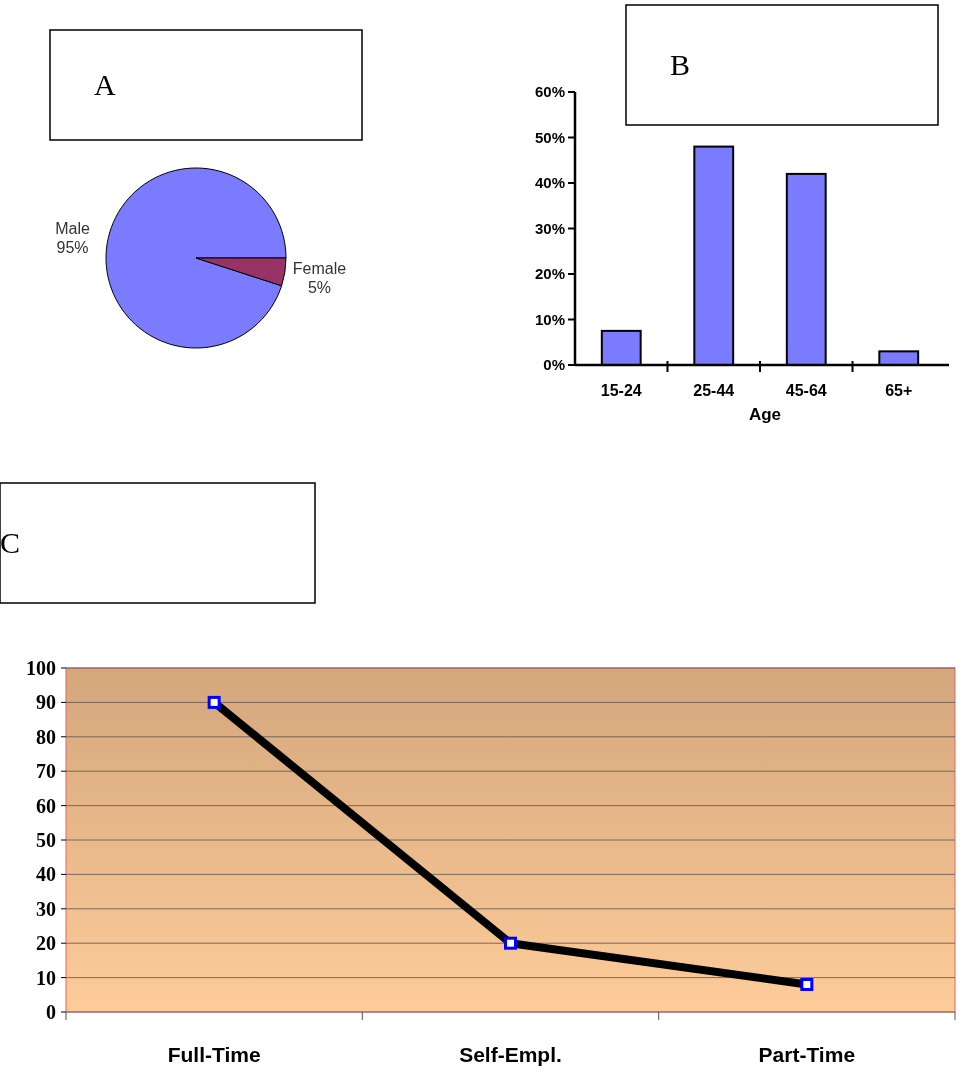 This screenshot has width=963, height=1091. What do you see at coordinates (41, 668) in the screenshot?
I see `y-tick-label: 100` at bounding box center [41, 668].